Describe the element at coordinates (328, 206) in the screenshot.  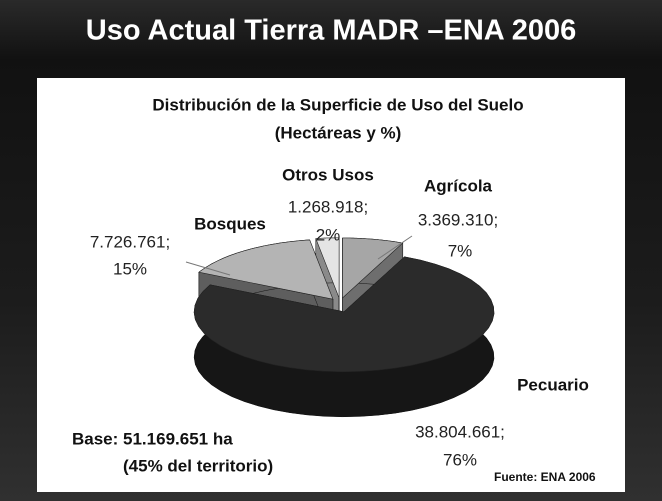
I see `value-label: 1.268.918;` at that location.